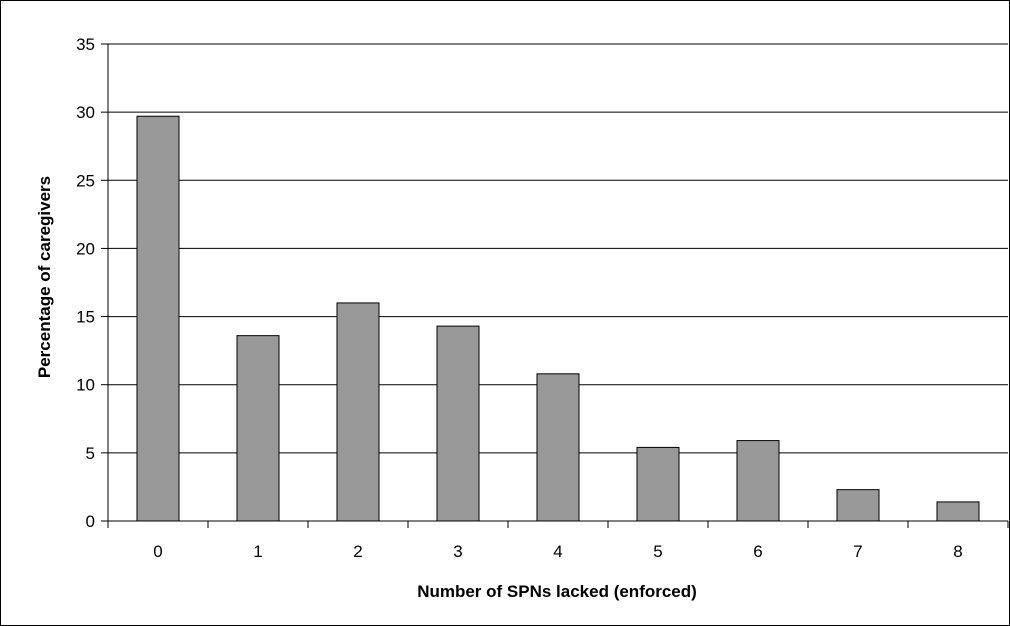  I want to click on y-tick-label: 10, so click(85, 385).